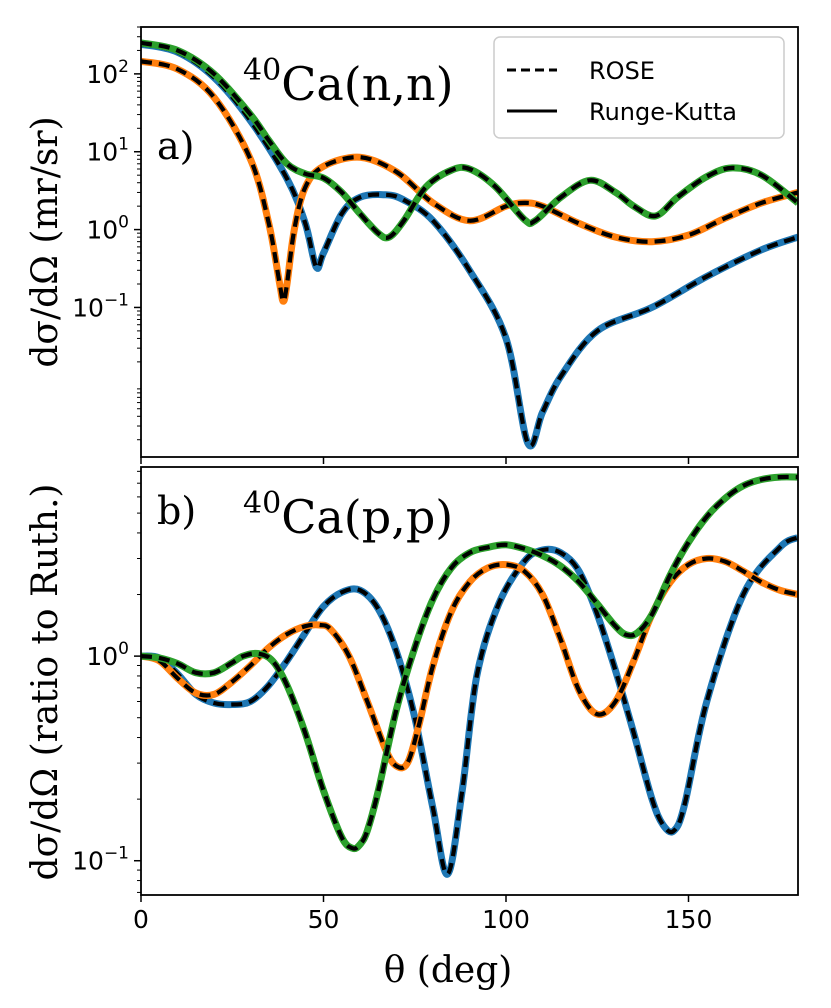  What do you see at coordinates (367, 84) in the screenshot?
I see `panel-a-title-reaction: Ca(n,n)` at bounding box center [367, 84].